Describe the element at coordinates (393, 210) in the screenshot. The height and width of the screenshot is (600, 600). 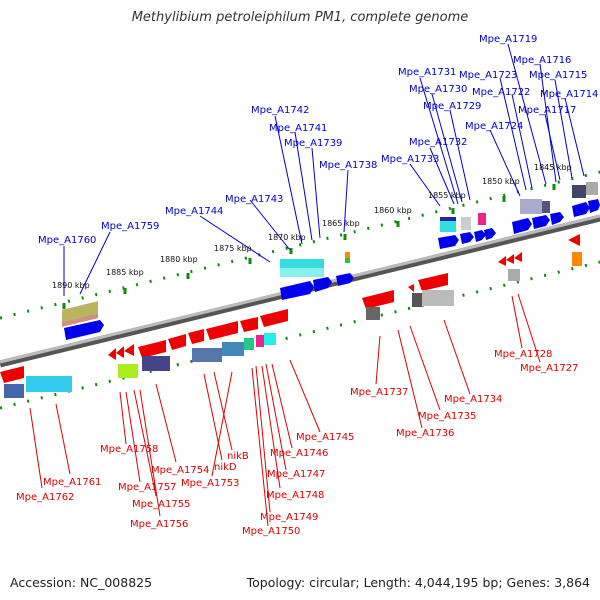
I see `scale-label: 1860 kbp` at that location.